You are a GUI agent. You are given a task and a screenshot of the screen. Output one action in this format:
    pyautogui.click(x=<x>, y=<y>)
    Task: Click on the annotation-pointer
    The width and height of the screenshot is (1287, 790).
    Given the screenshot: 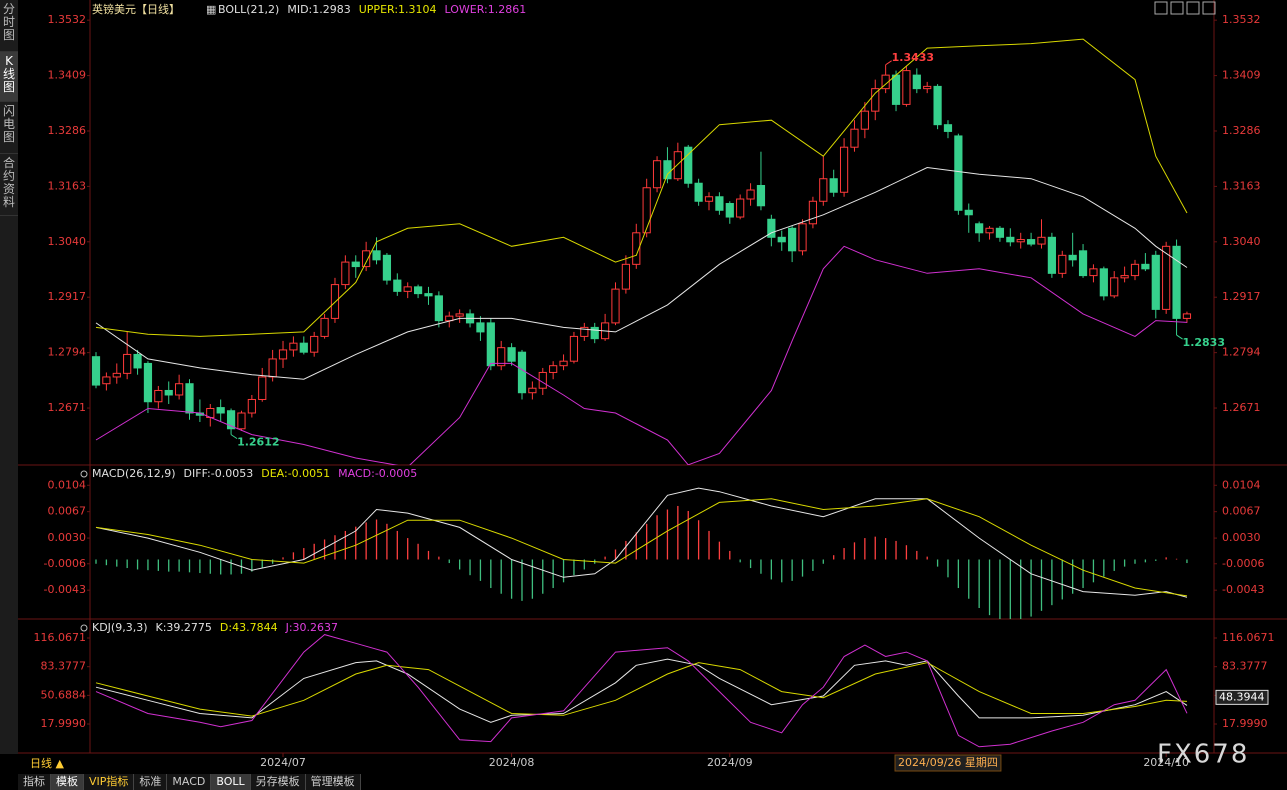 What is the action you would take?
    pyautogui.click(x=888, y=63)
    